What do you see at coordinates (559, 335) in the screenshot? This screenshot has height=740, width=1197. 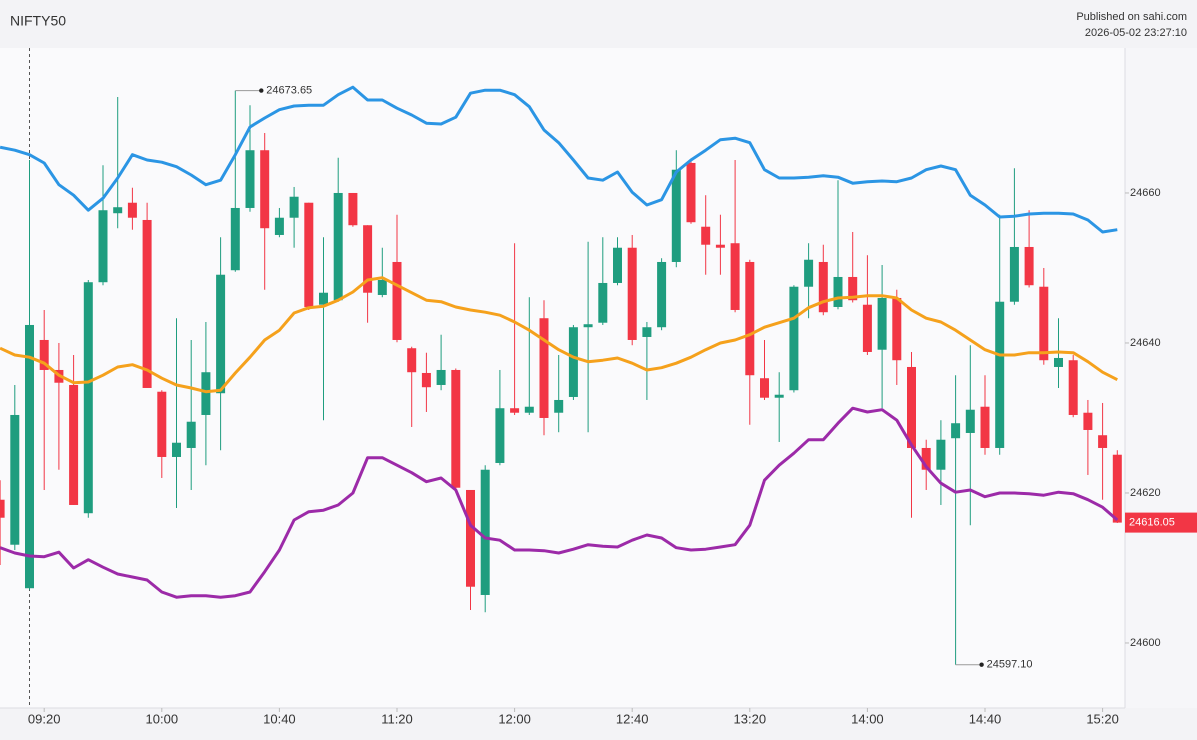 I see `band-line` at bounding box center [559, 335].